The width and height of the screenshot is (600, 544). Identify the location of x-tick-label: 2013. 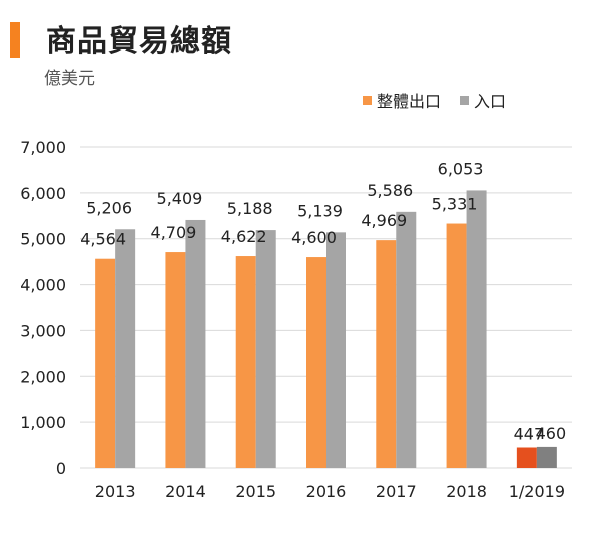
(115, 491).